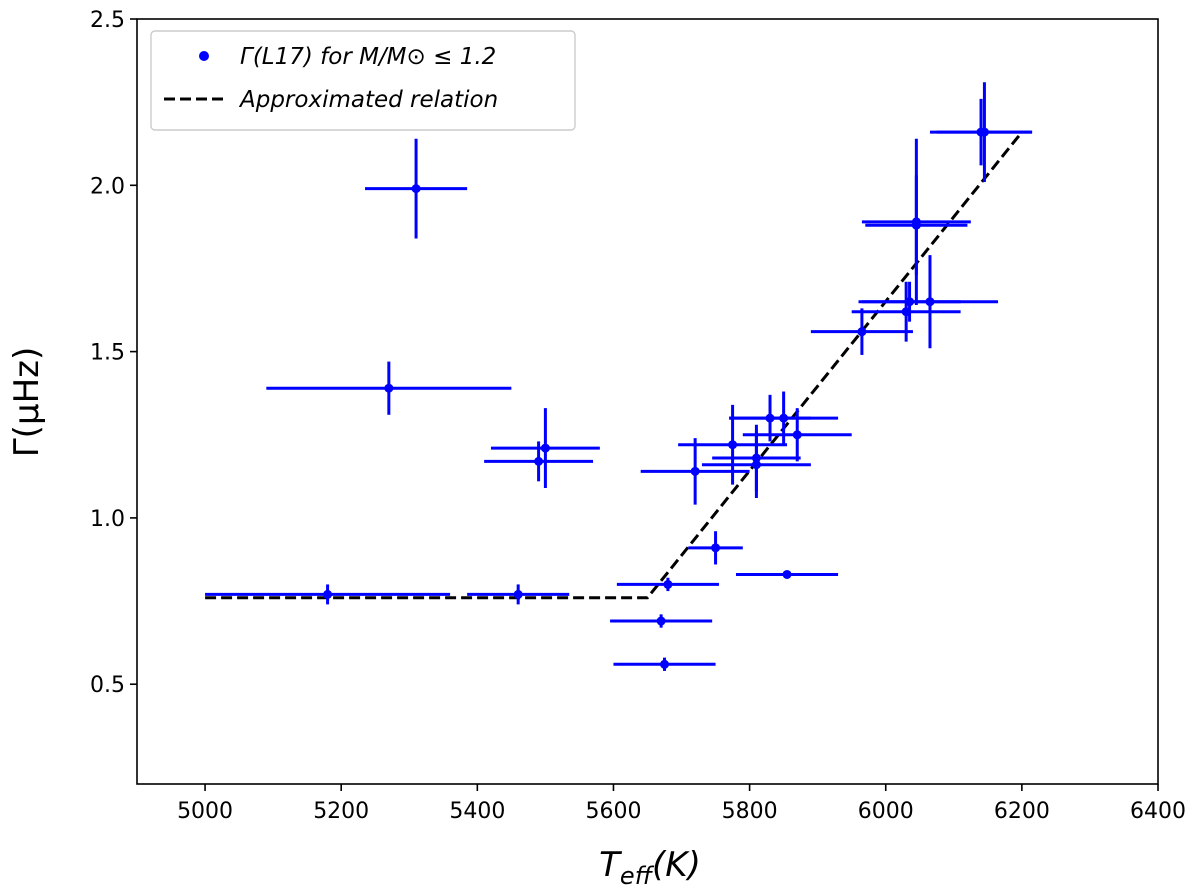 The width and height of the screenshot is (1200, 894). I want to click on x-axis: 5000 5200 5400 5600 5800 6000 6200 6400, so click(681, 804).